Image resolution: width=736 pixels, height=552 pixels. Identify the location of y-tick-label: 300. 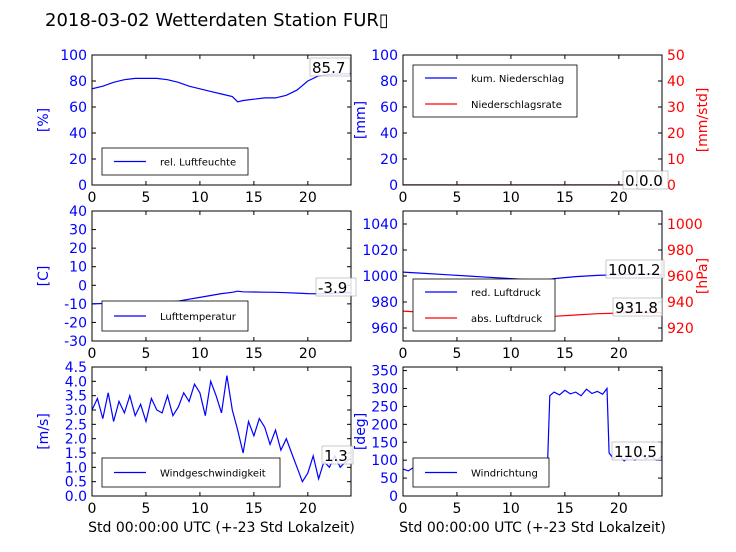
(384, 390).